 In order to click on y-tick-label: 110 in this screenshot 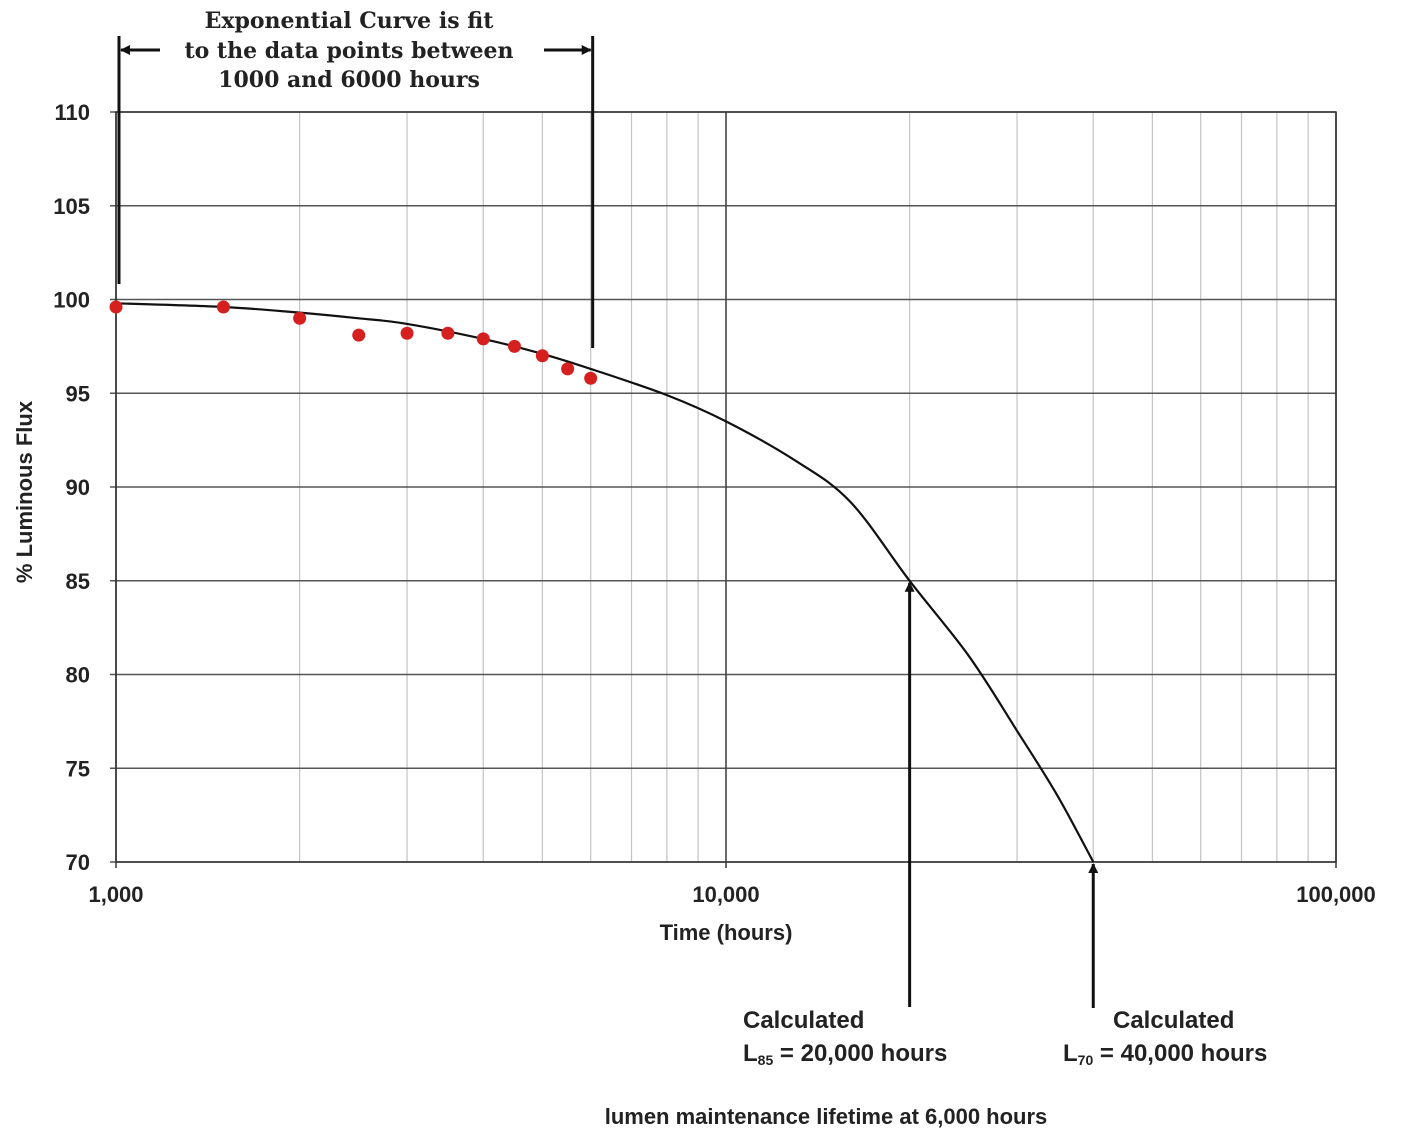, I will do `click(73, 112)`.